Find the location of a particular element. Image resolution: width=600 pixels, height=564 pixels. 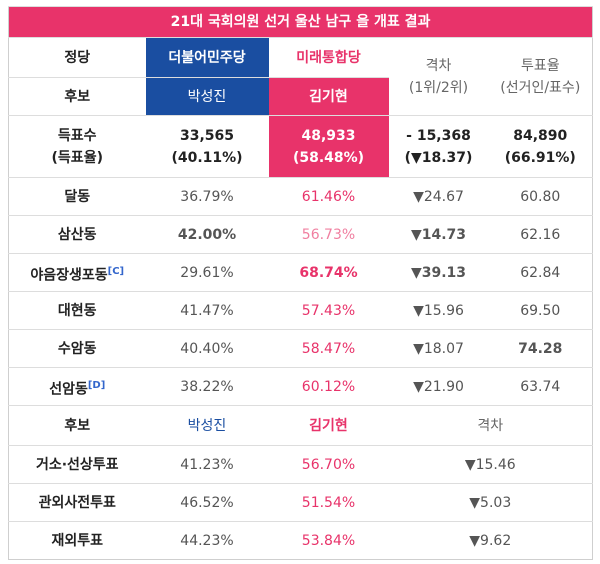

cell-text: 84,890 is located at coordinates (540, 135).